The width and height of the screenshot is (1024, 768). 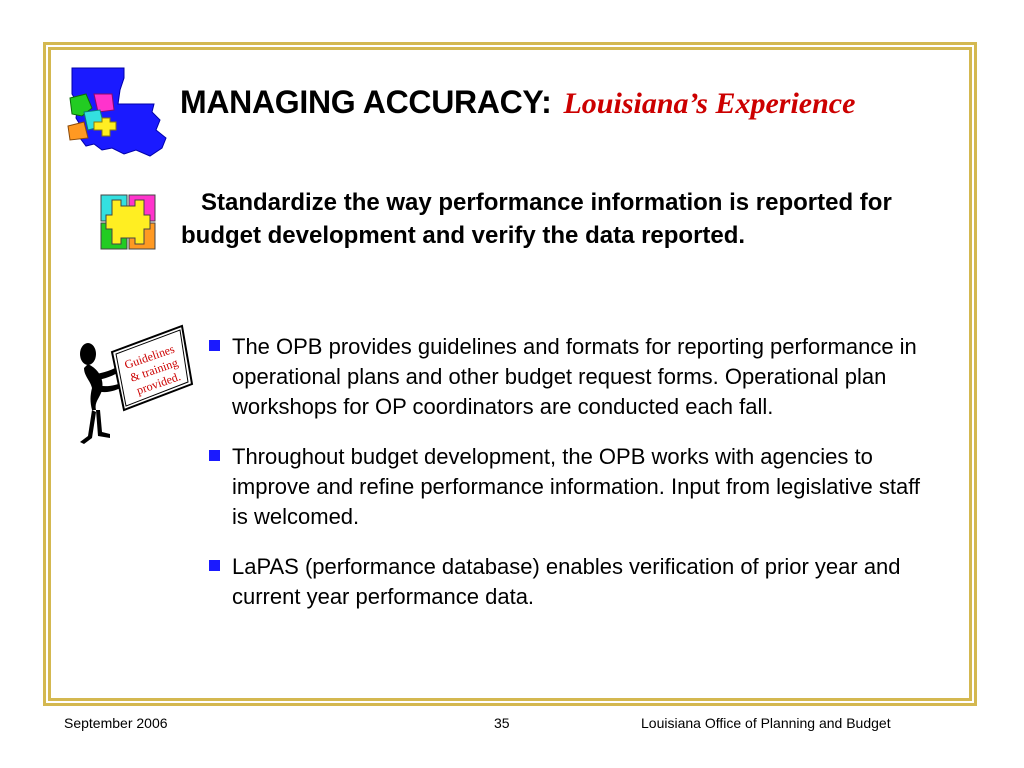 I want to click on footer-date: September 2006, so click(x=116, y=723).